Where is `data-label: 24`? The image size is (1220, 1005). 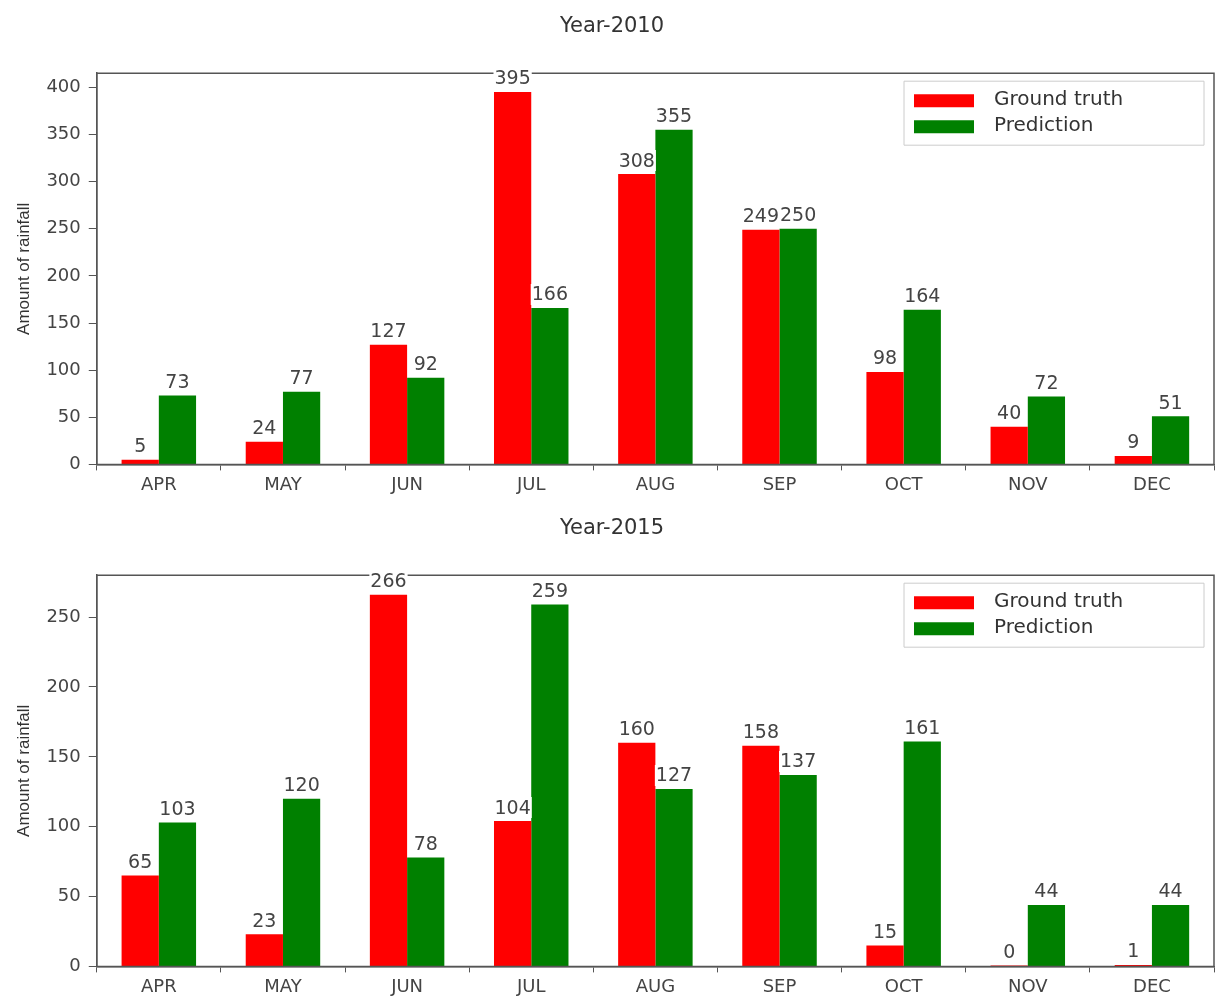
data-label: 24 is located at coordinates (264, 427).